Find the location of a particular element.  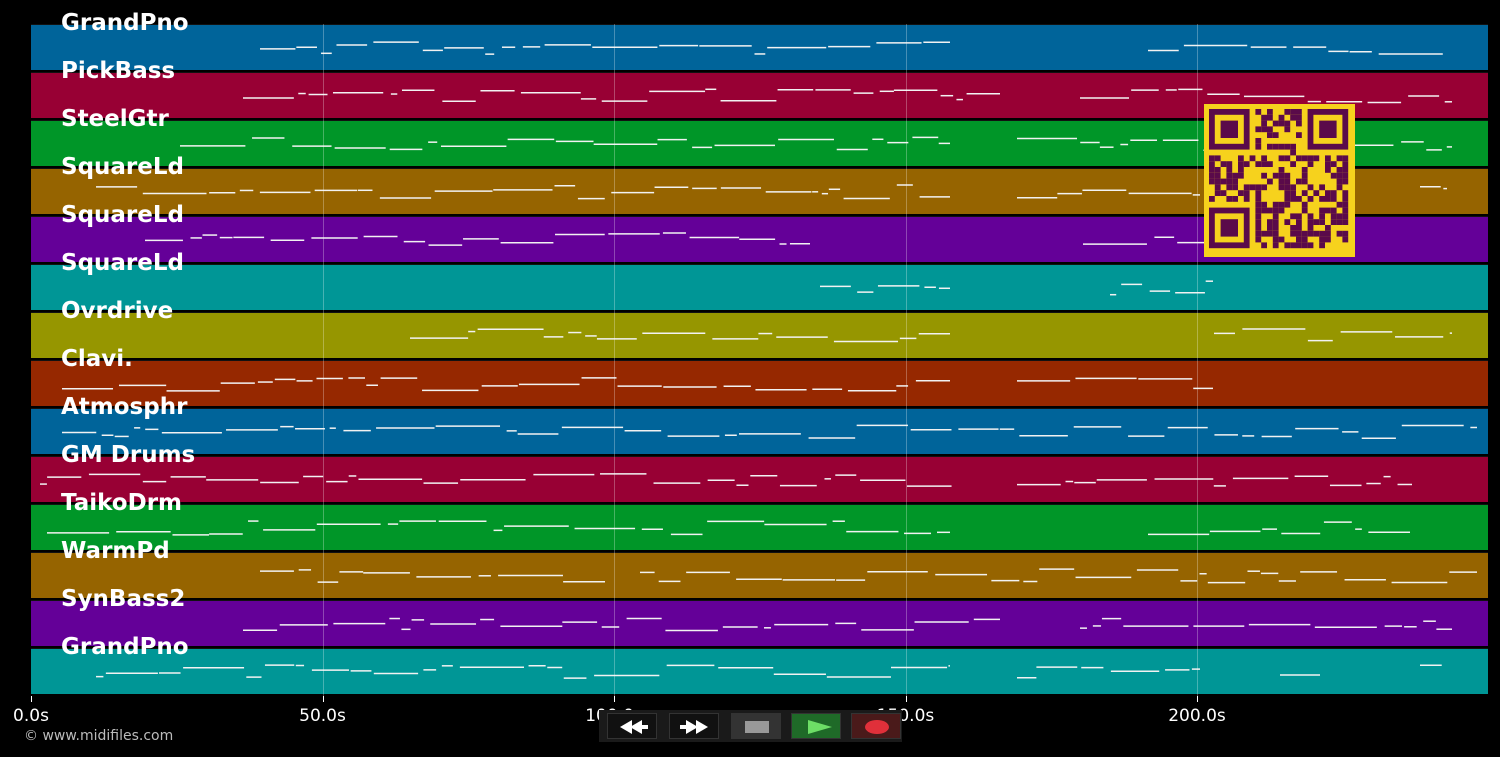

qr-code-pattern is located at coordinates (1279, 179).